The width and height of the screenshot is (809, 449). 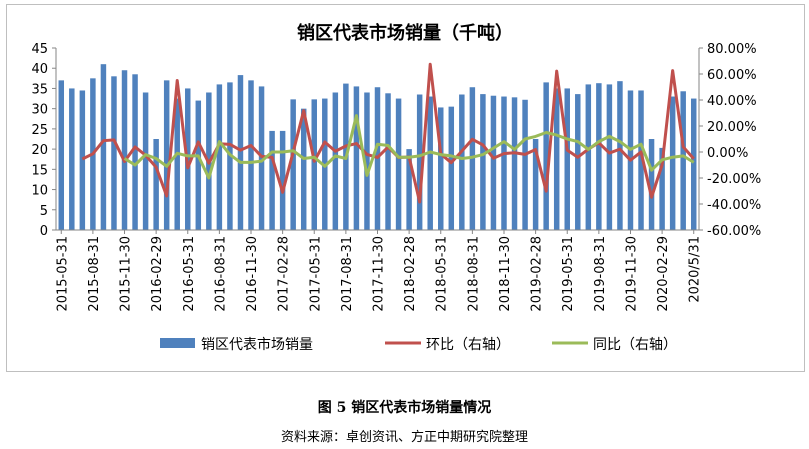 What do you see at coordinates (39, 89) in the screenshot?
I see `y-left-tick-label: 35` at bounding box center [39, 89].